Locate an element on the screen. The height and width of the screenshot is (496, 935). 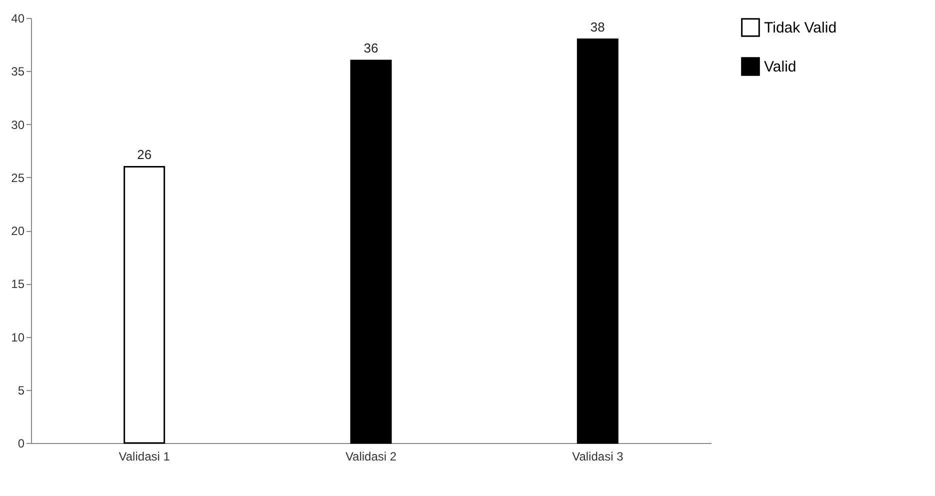
x-tick-label: Validasi 1 is located at coordinates (144, 457).